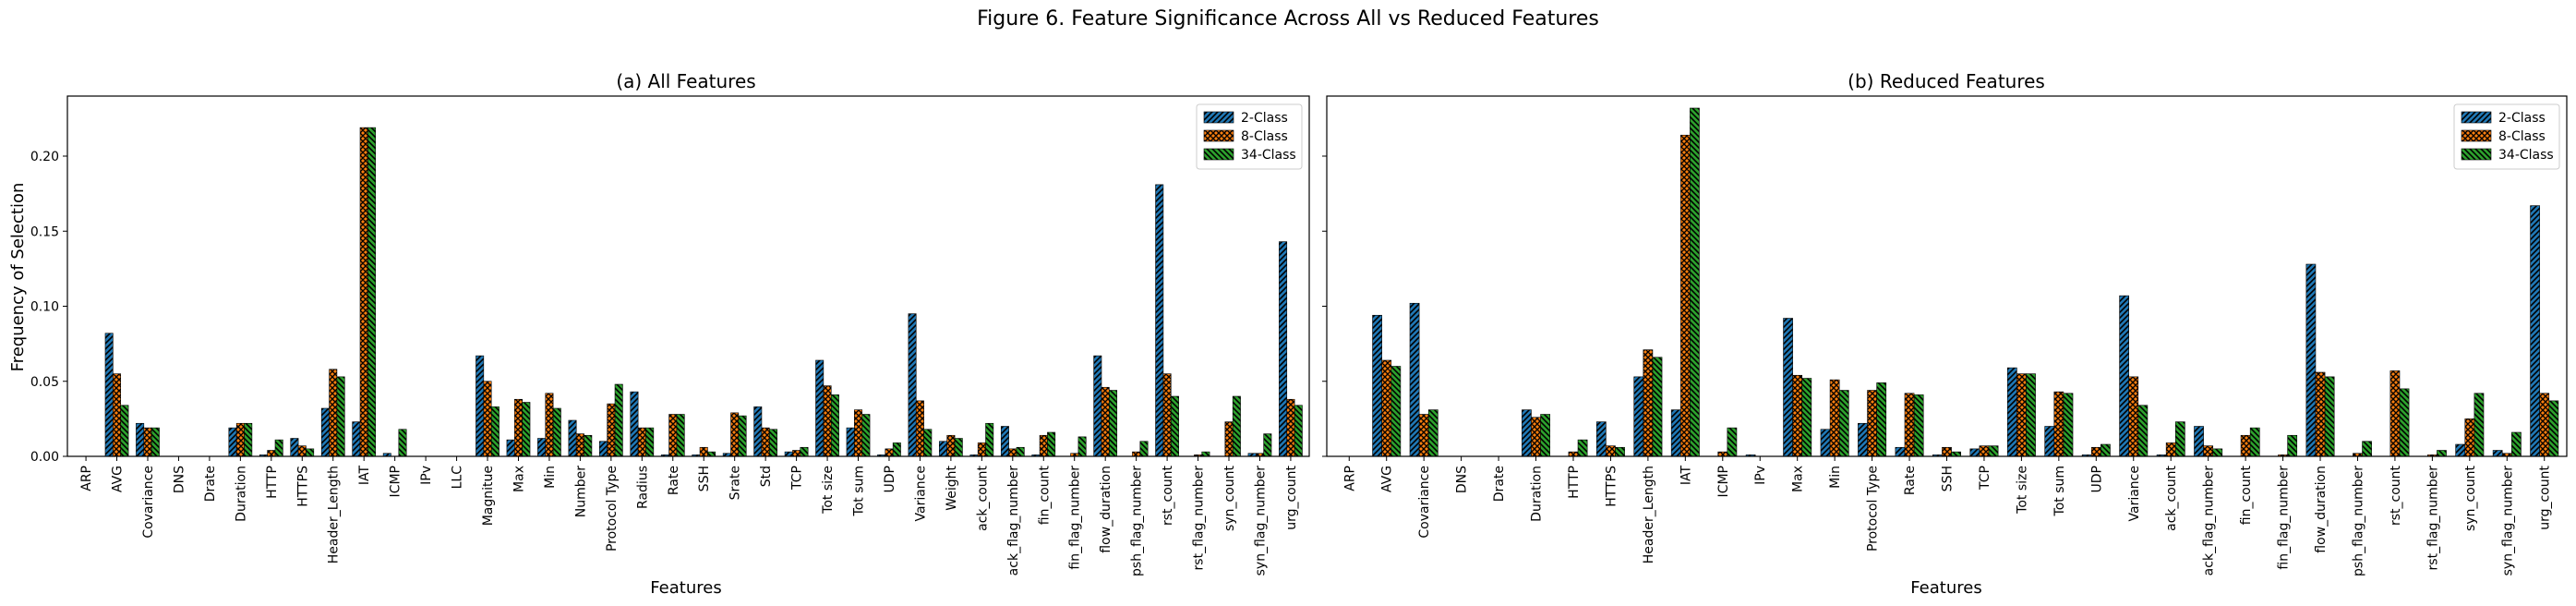 The width and height of the screenshot is (2576, 606). What do you see at coordinates (2545, 498) in the screenshot?
I see `x-tick-label: urg_count` at bounding box center [2545, 498].